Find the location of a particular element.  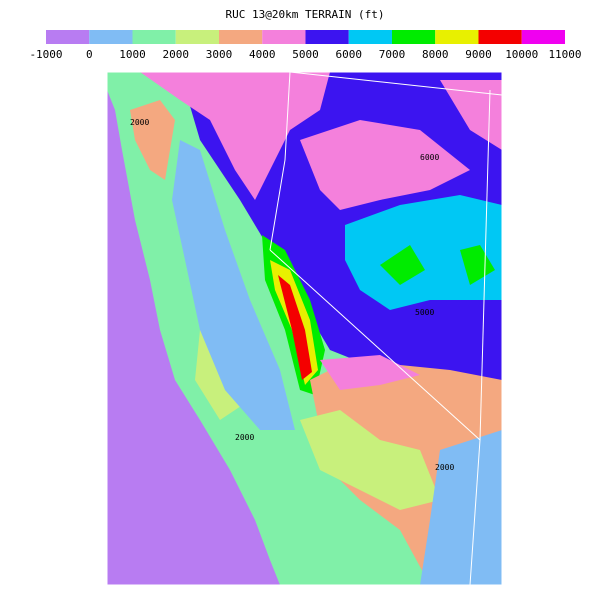

ridge-red is located at coordinates (295, 327).